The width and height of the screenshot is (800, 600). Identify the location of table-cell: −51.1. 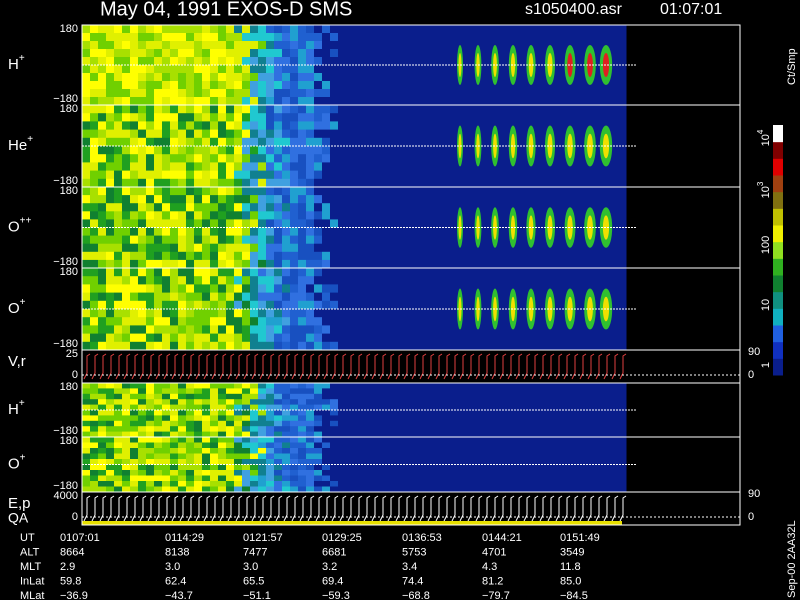
(257, 595).